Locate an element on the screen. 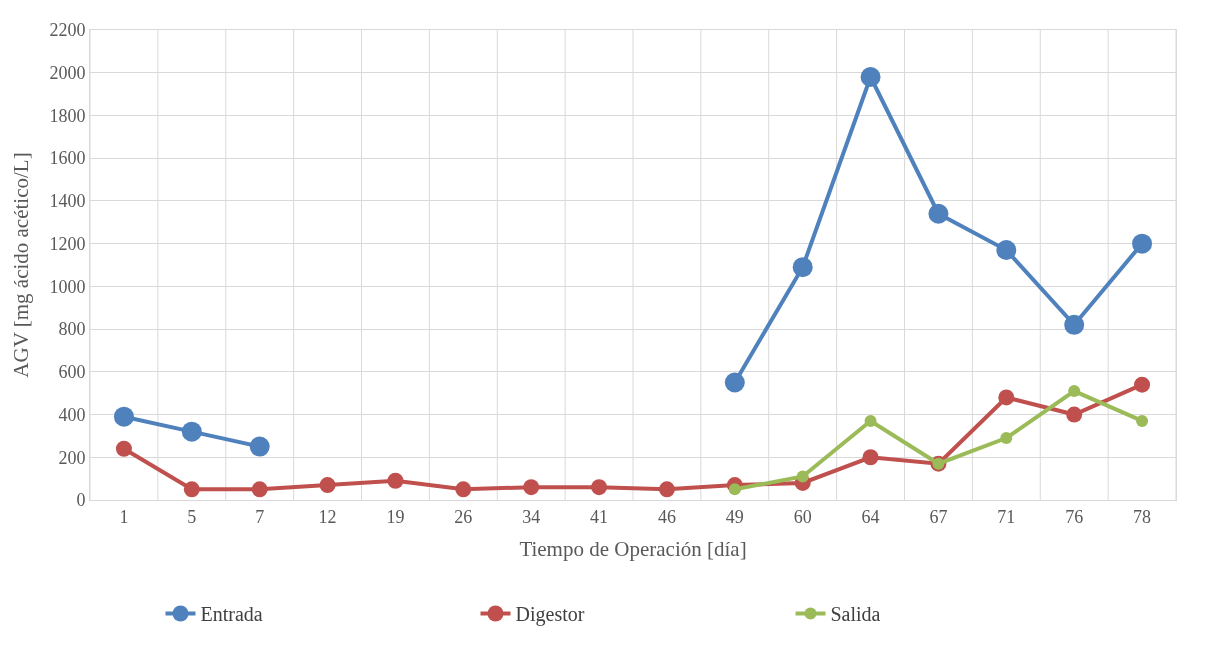 This screenshot has width=1206, height=650. y-tick-label: 1000 is located at coordinates (67, 286).